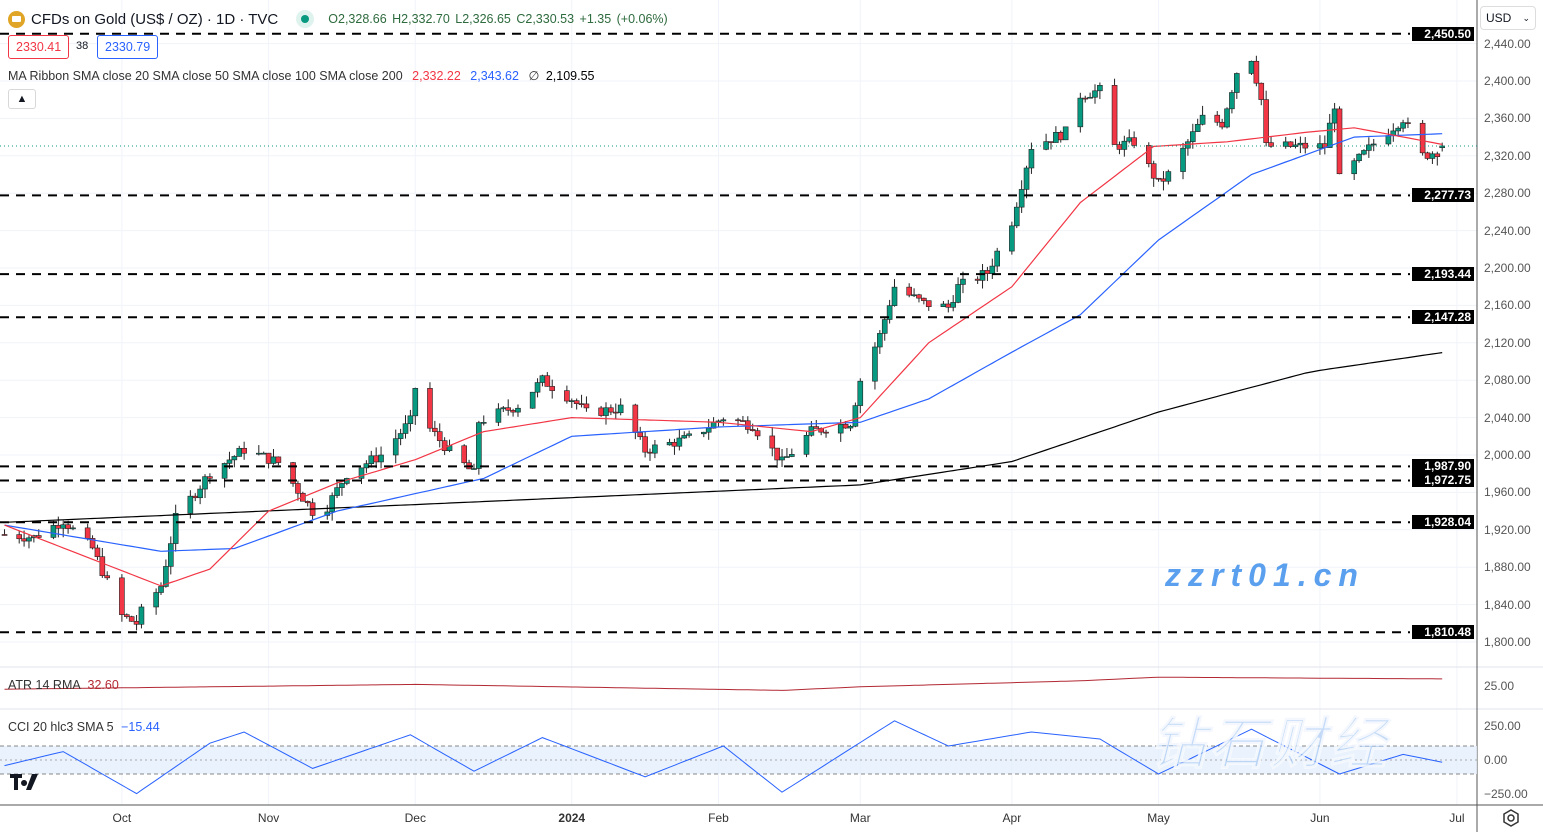  I want to click on price-axis-label: 2,200.00, so click(1507, 268).